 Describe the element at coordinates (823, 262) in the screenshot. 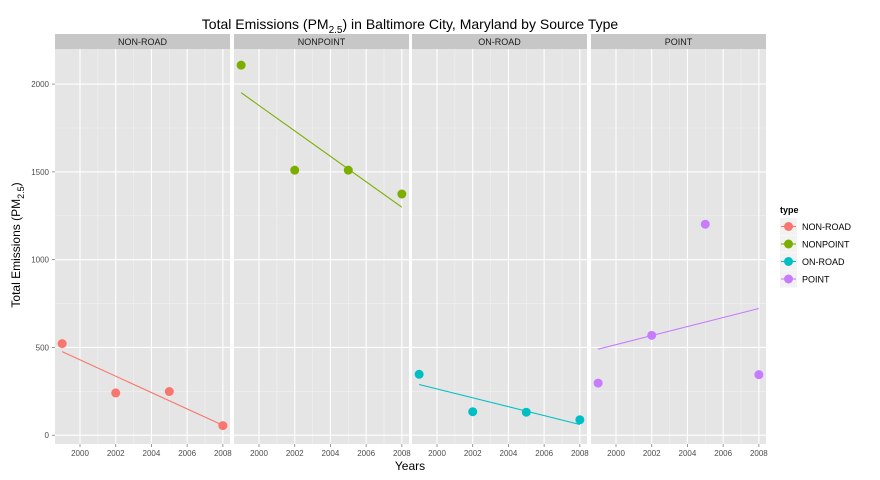

I see `legend-label: ON-ROAD` at that location.